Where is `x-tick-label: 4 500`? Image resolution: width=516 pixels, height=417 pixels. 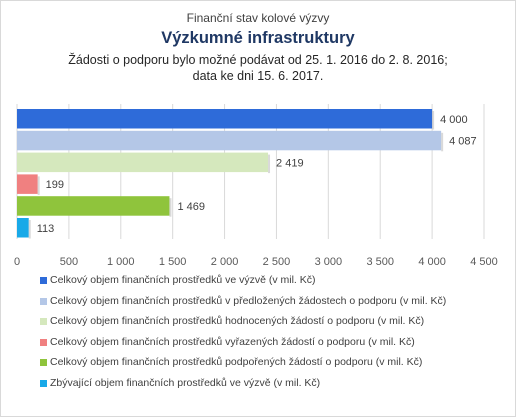
x-tick-label: 4 500 is located at coordinates (484, 262).